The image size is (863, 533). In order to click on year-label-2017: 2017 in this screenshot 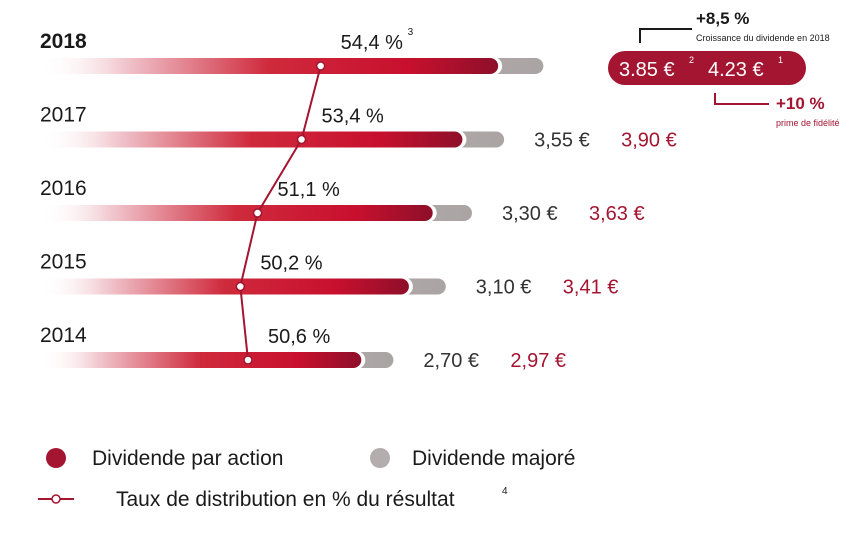, I will do `click(63, 115)`.